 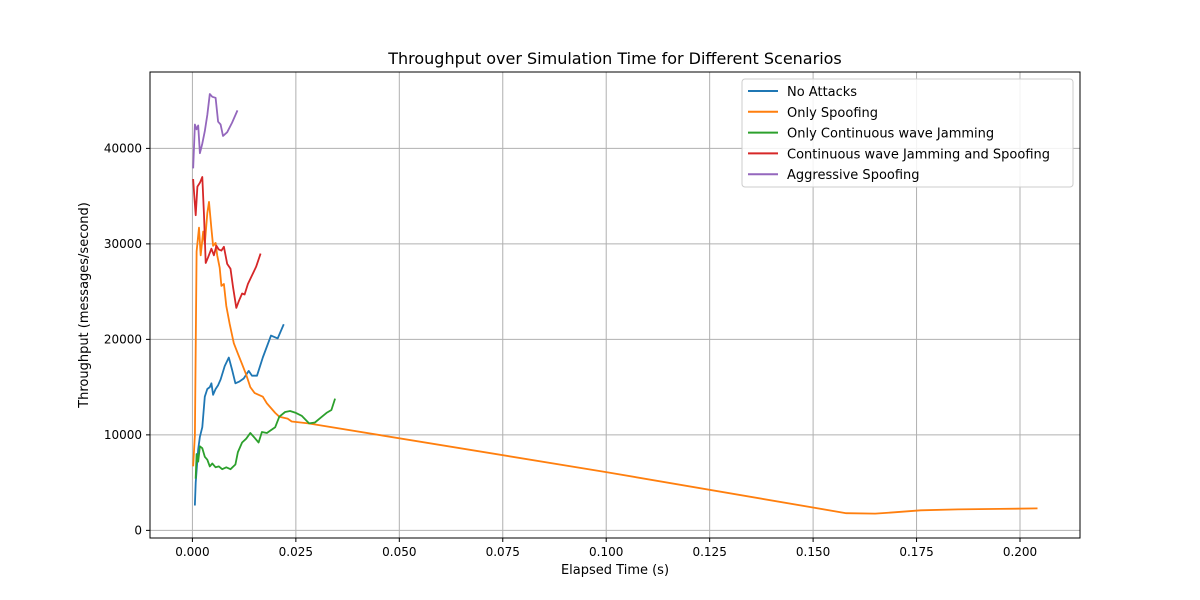 I want to click on x-tick-label: 0.100, so click(x=606, y=552).